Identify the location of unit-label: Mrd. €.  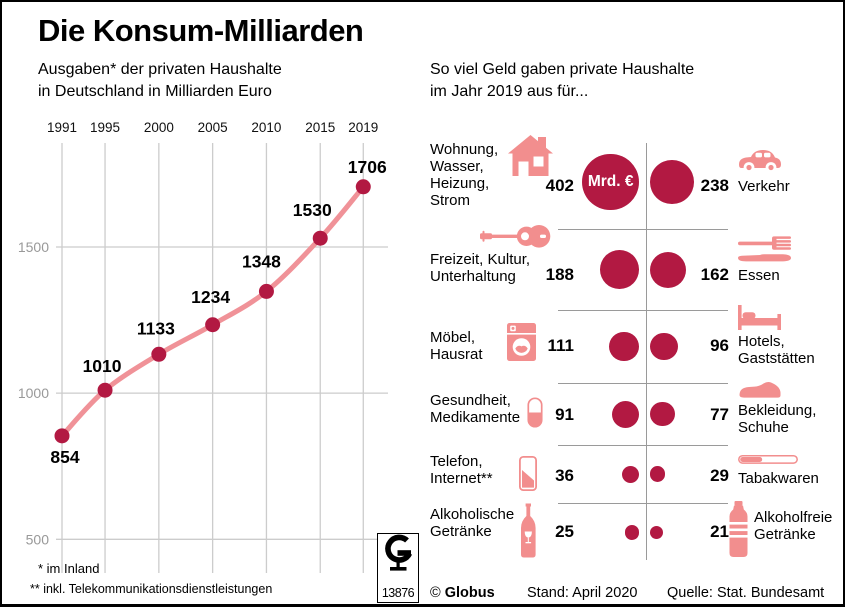
(610, 181).